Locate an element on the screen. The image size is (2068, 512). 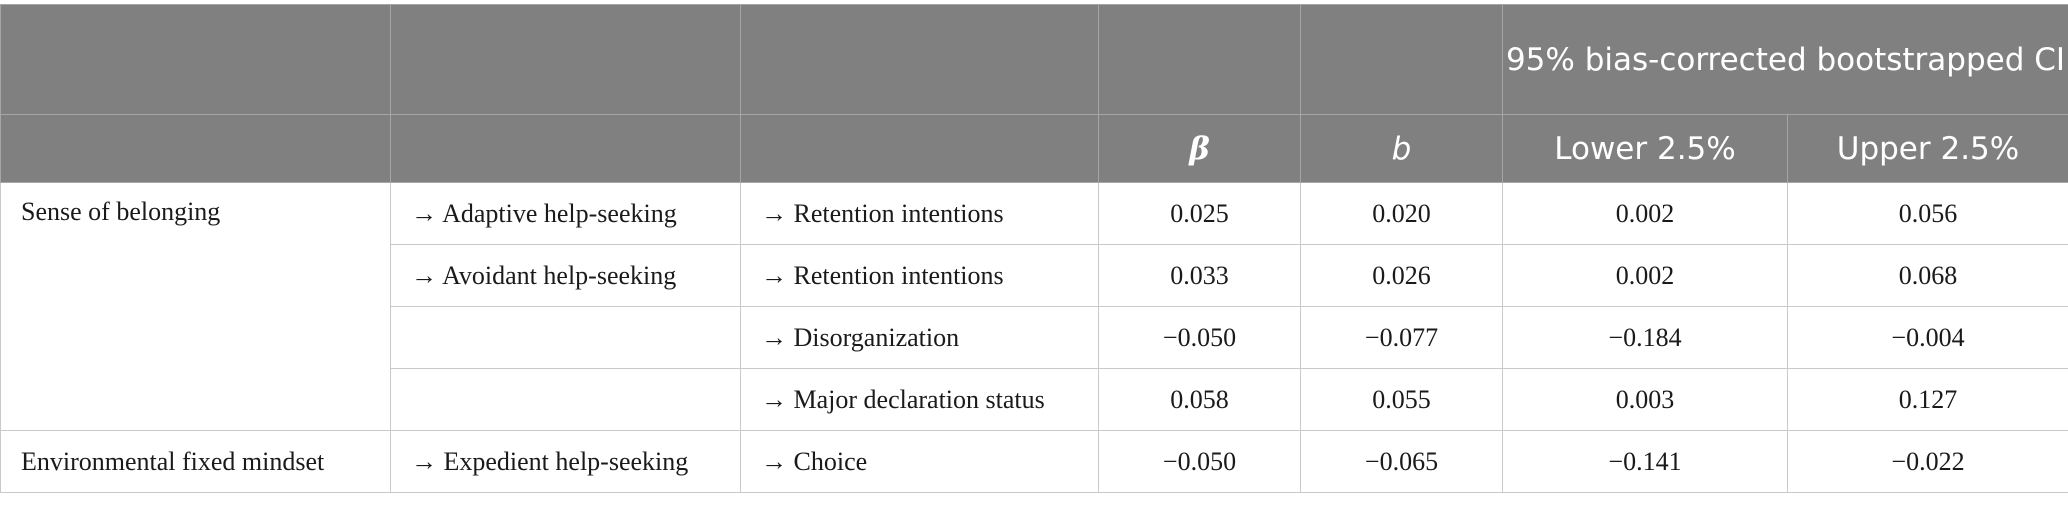
mediator-cell: → Avoidant help-seeking is located at coordinates (565, 275).